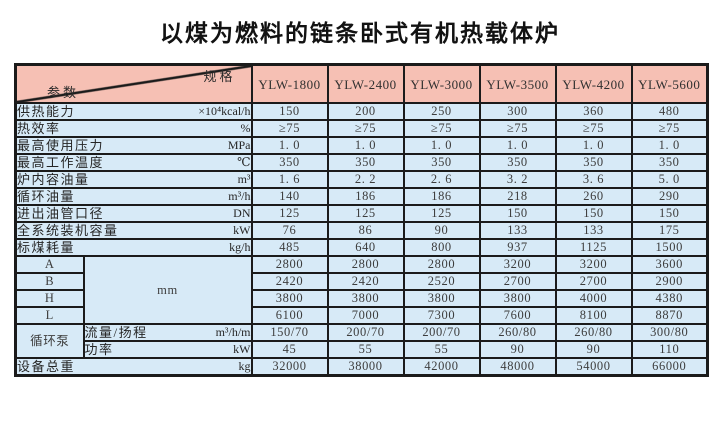  Describe the element at coordinates (593, 196) in the screenshot. I see `value-cell: 260` at that location.